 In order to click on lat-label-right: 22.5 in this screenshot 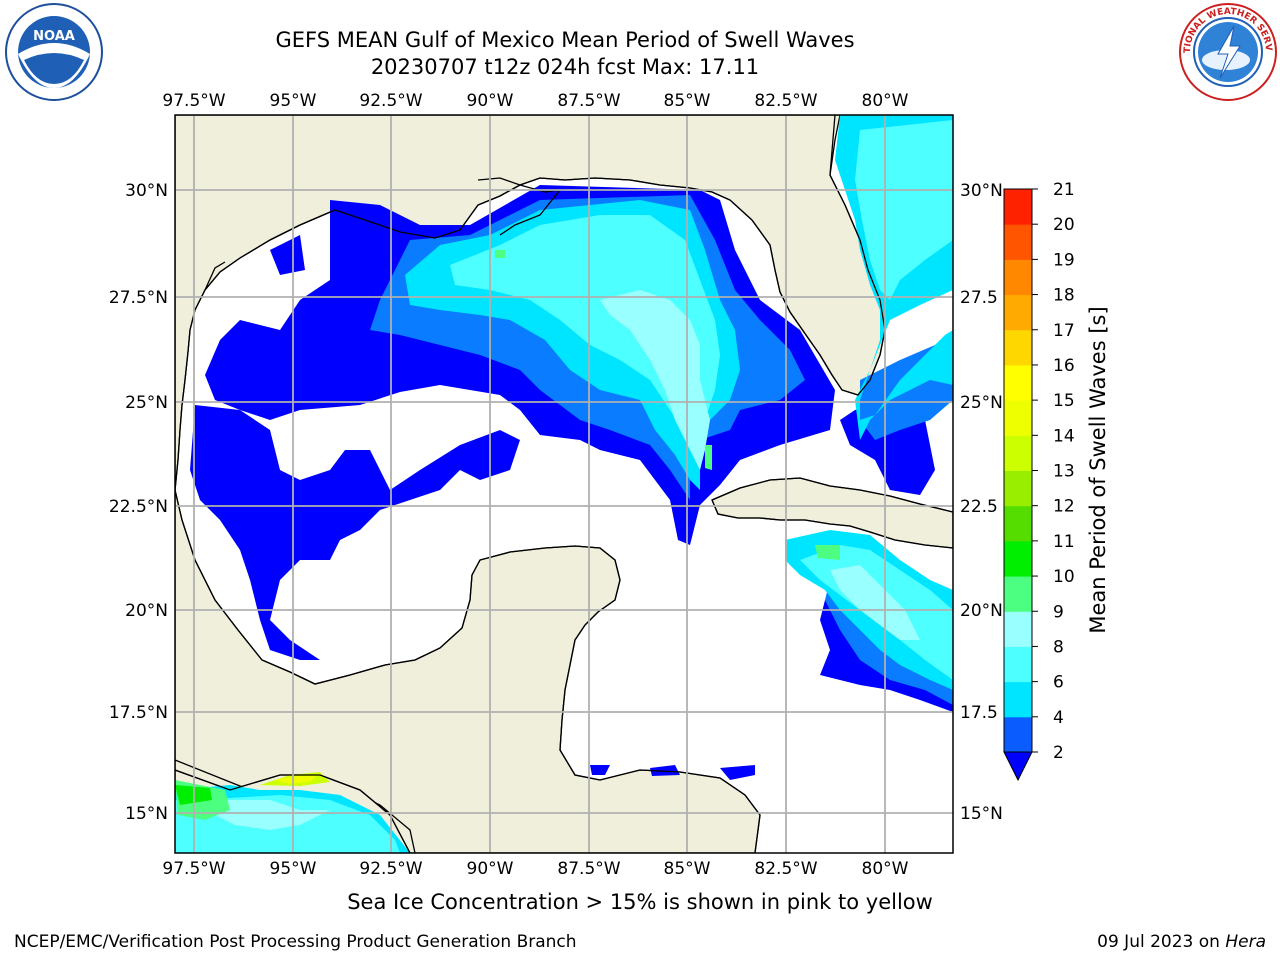, I will do `click(979, 507)`.